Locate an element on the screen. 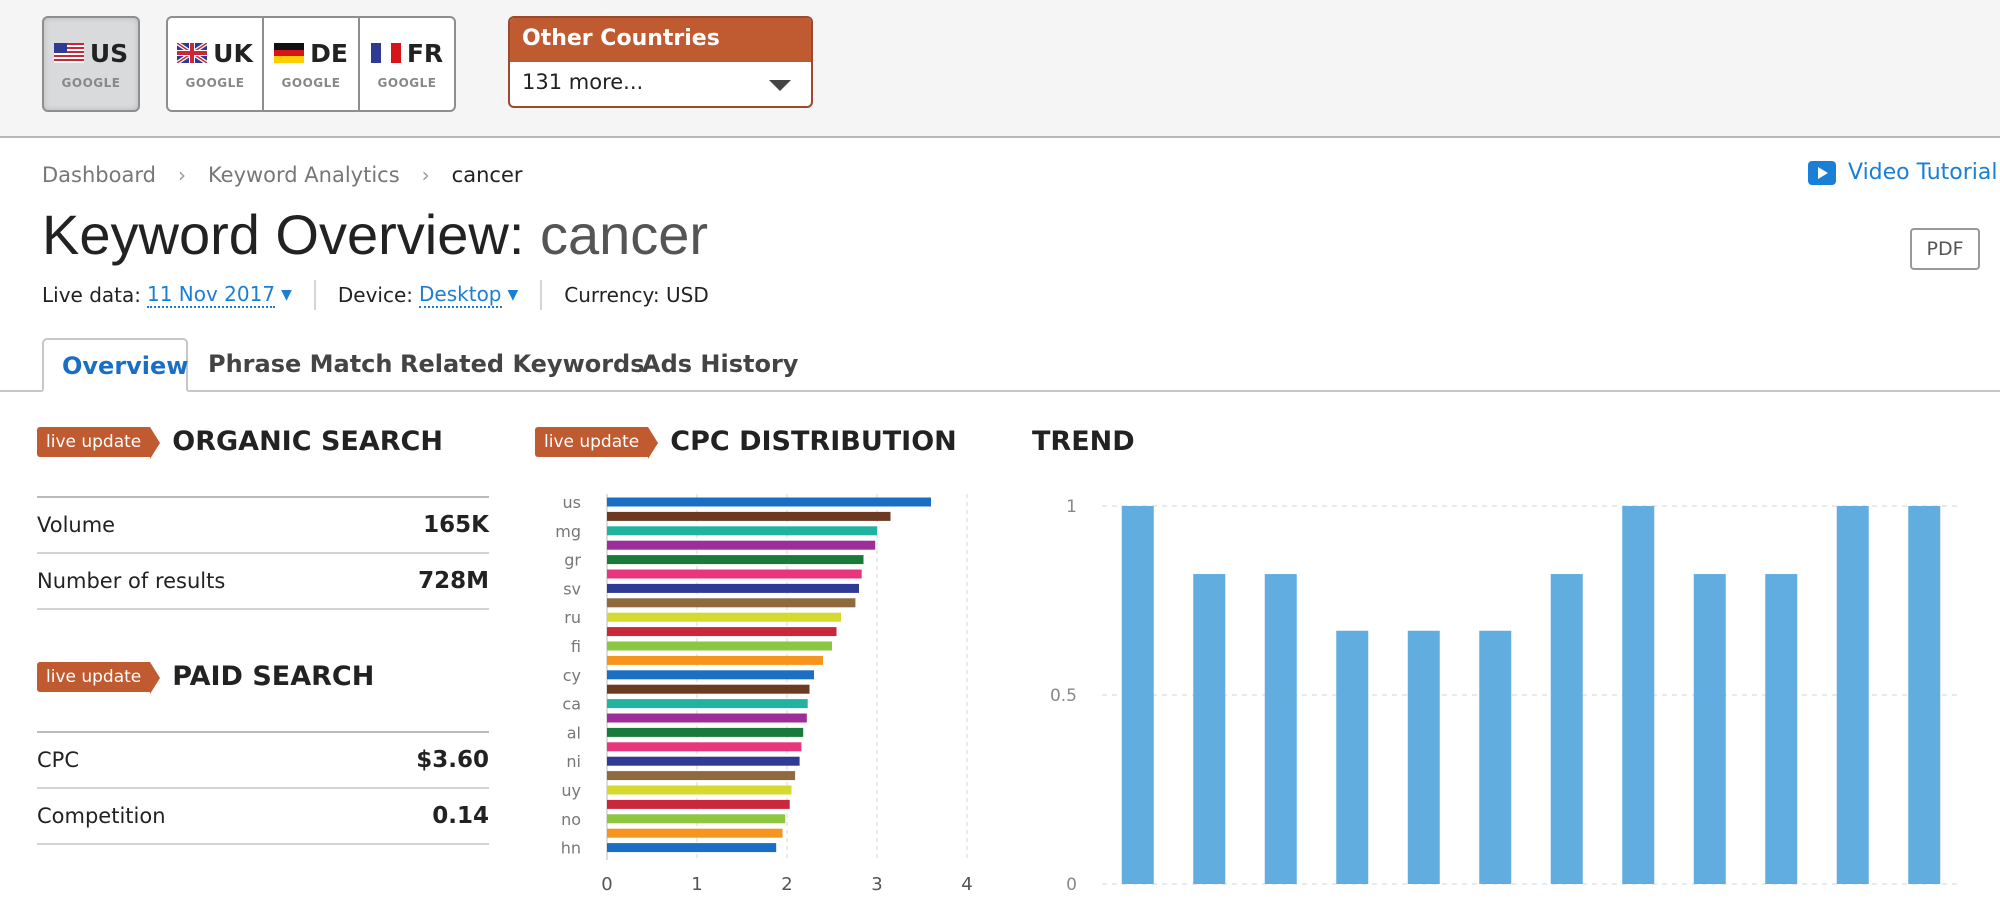 The image size is (2000, 919). organic-search-title: ORGANIC SEARCH is located at coordinates (307, 441).